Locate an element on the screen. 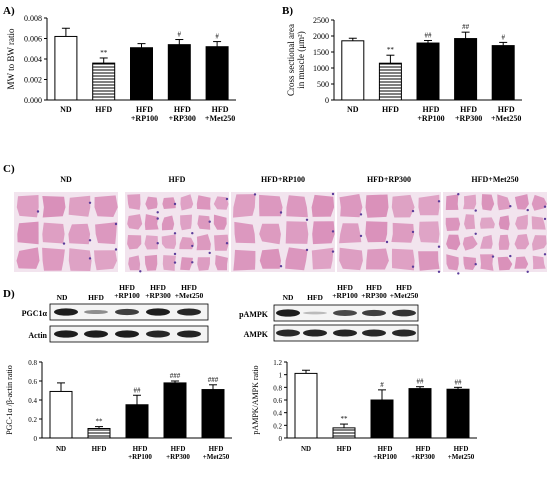 The height and width of the screenshot is (484, 550). blot-row-label: PGC1α is located at coordinates (35, 313).